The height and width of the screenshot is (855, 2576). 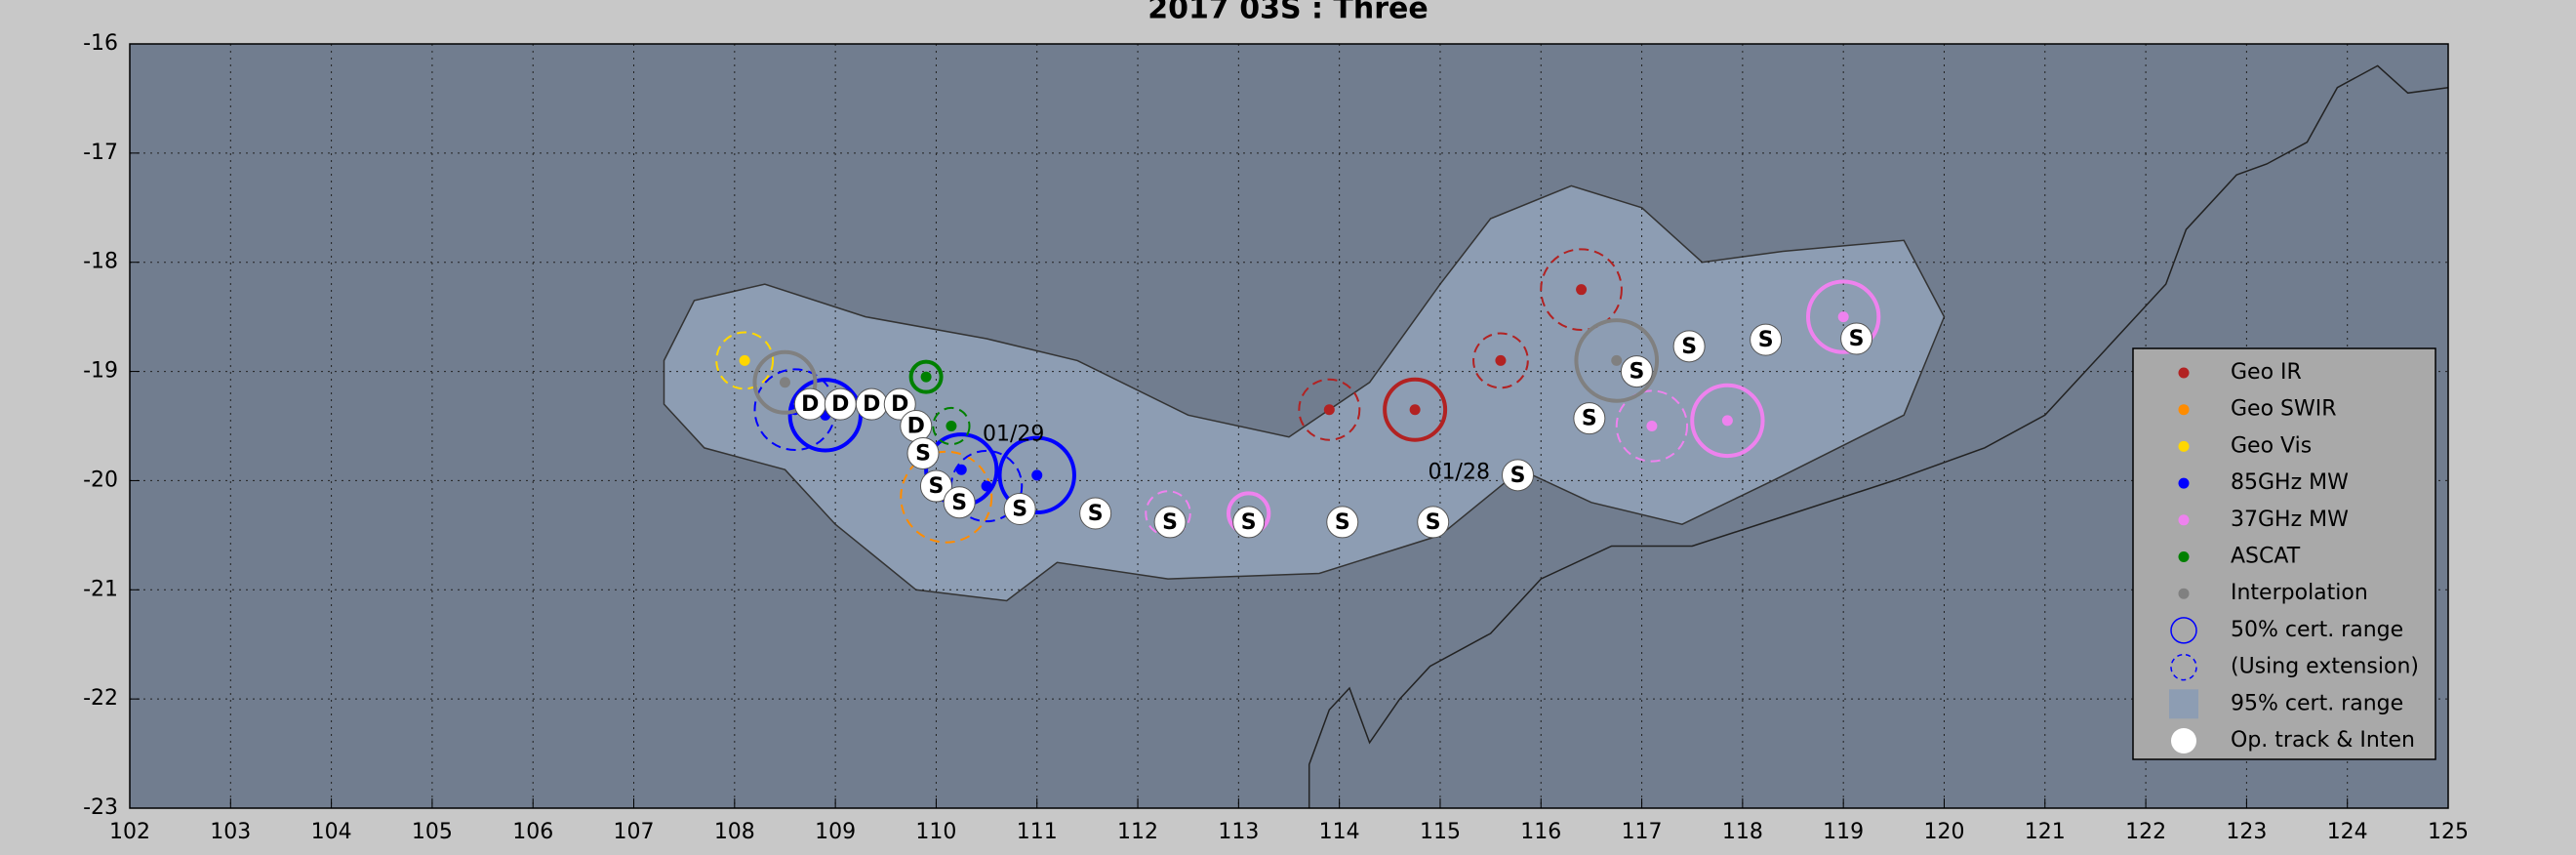 What do you see at coordinates (2317, 703) in the screenshot?
I see `legend-label: 95% cert. range` at bounding box center [2317, 703].